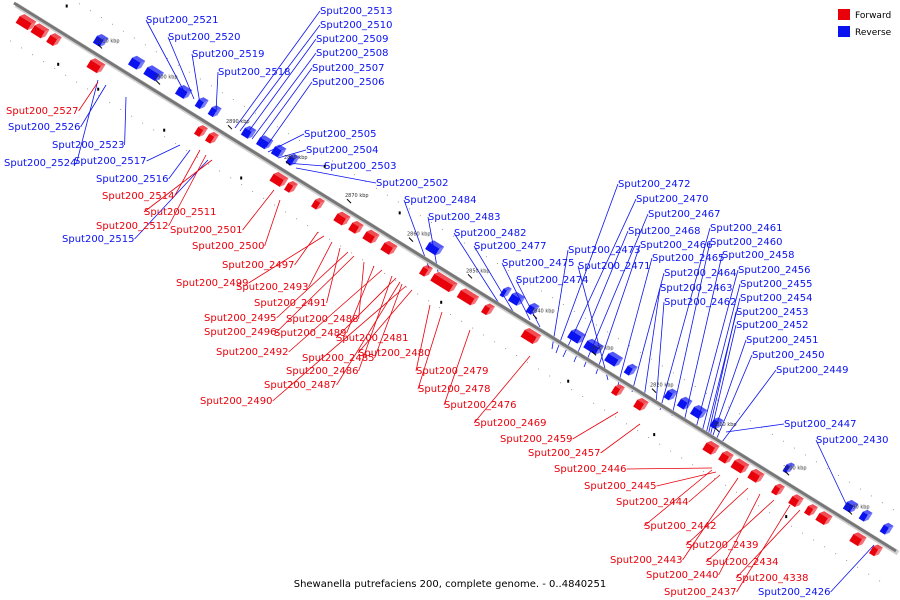  I want to click on tick-label: 2790 kbp, so click(858, 507).